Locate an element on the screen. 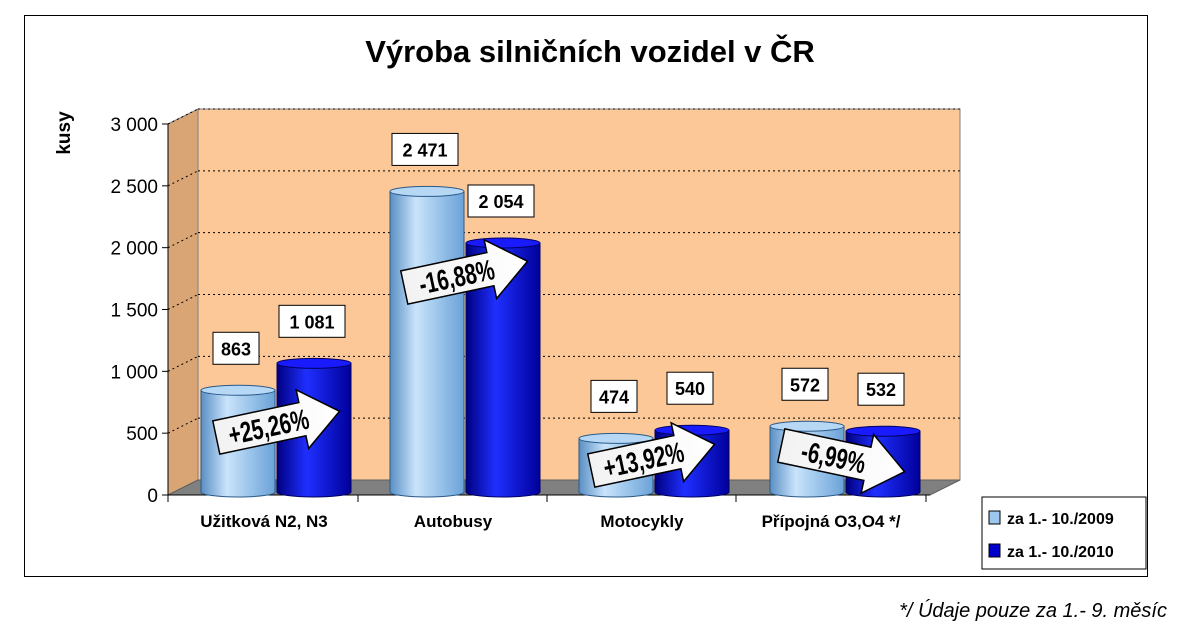  data-label: 474 is located at coordinates (614, 397).